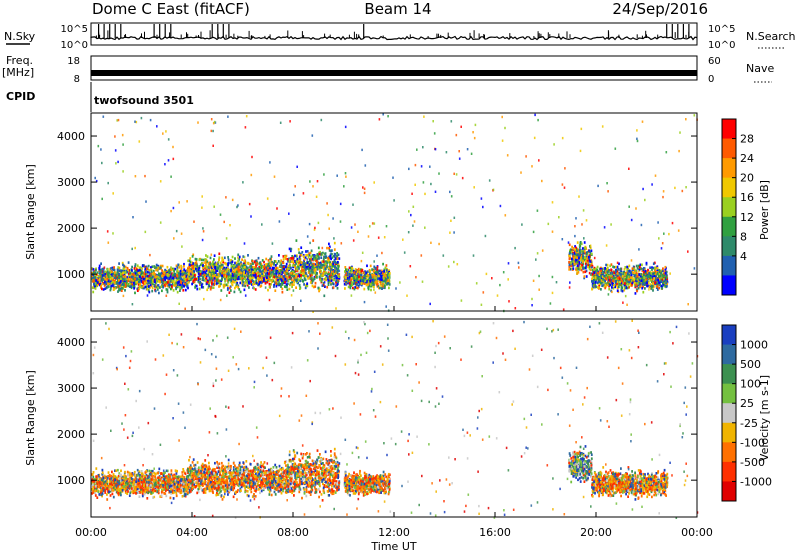  I want to click on nsearch-tick-top: 10^5, so click(721, 29).